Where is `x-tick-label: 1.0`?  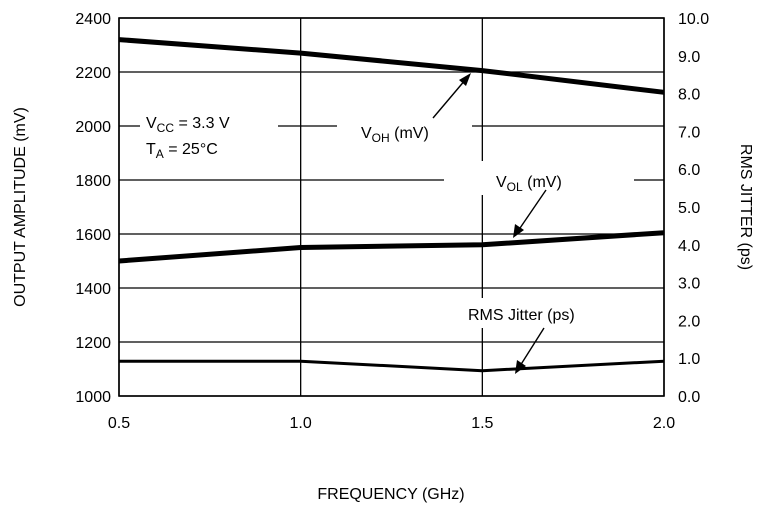
x-tick-label: 1.0 is located at coordinates (301, 423).